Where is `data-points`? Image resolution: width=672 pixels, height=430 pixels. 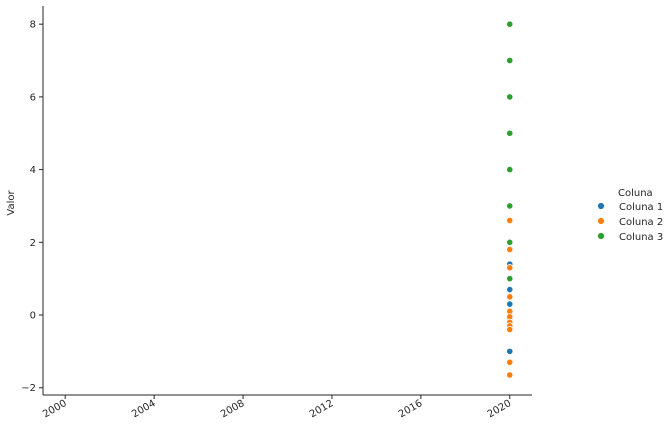
data-points is located at coordinates (510, 199).